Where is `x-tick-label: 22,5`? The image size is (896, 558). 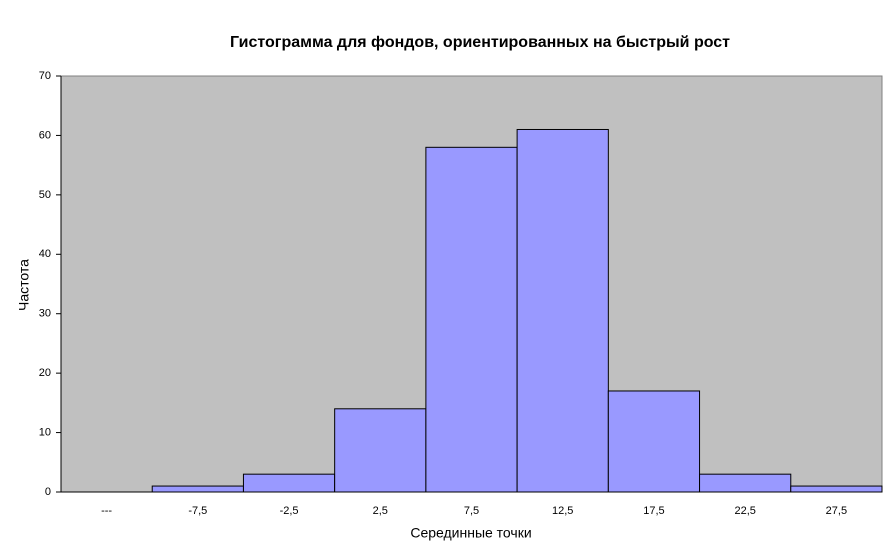 x-tick-label: 22,5 is located at coordinates (744, 511).